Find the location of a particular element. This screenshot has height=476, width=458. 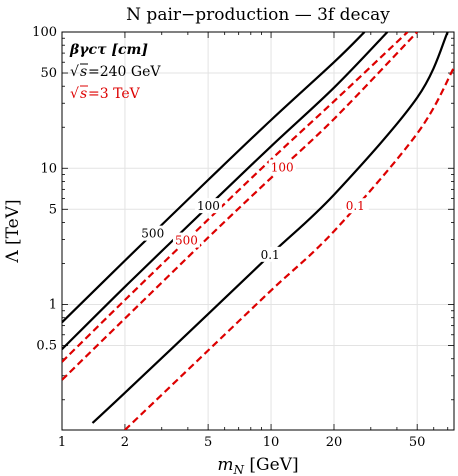

x-tick-label: 2 is located at coordinates (125, 442).